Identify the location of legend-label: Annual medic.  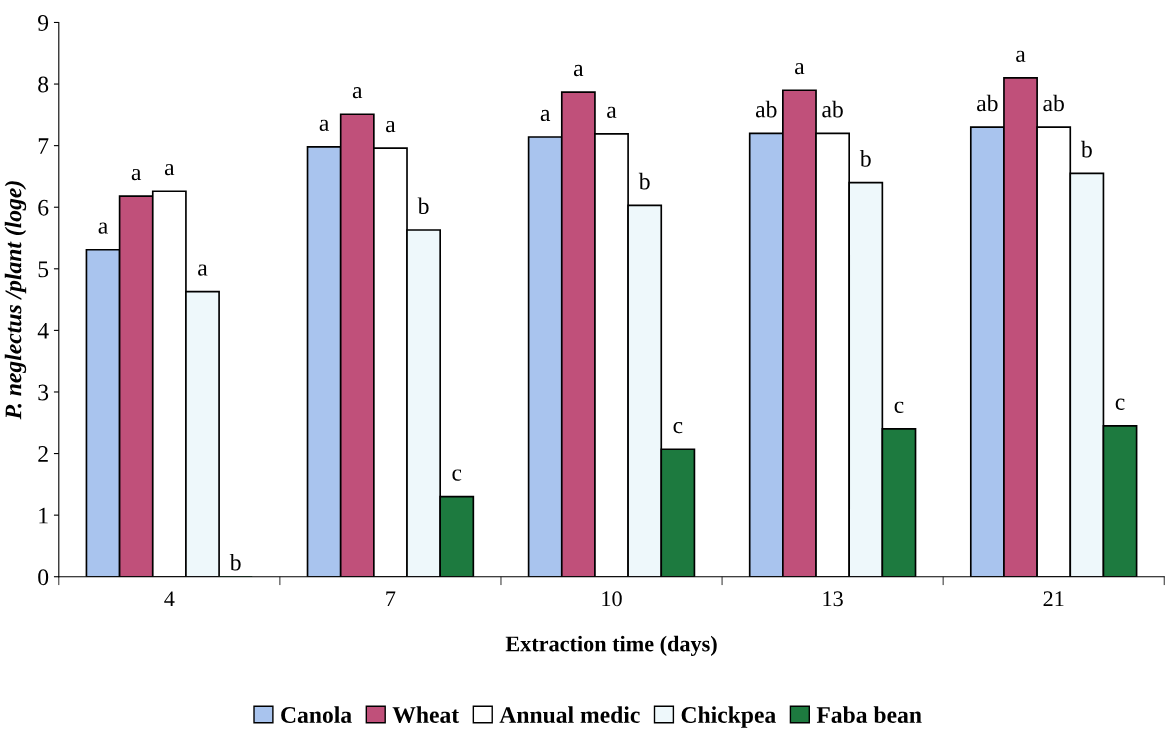
(569, 715).